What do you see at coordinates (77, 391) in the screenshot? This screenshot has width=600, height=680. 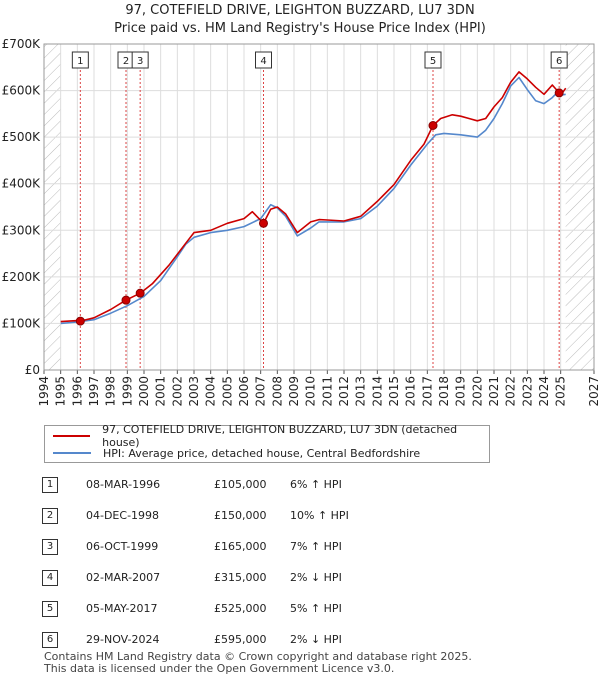 I see `x-tick-label: 1996` at bounding box center [77, 391].